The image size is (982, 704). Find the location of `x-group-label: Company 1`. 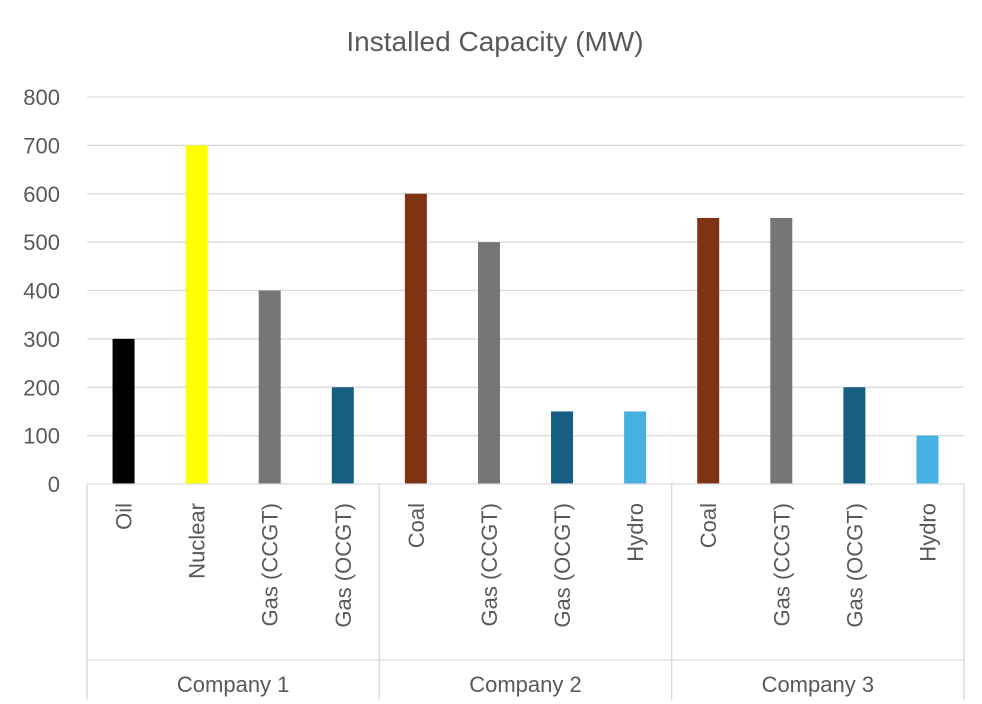

x-group-label: Company 1 is located at coordinates (233, 684).